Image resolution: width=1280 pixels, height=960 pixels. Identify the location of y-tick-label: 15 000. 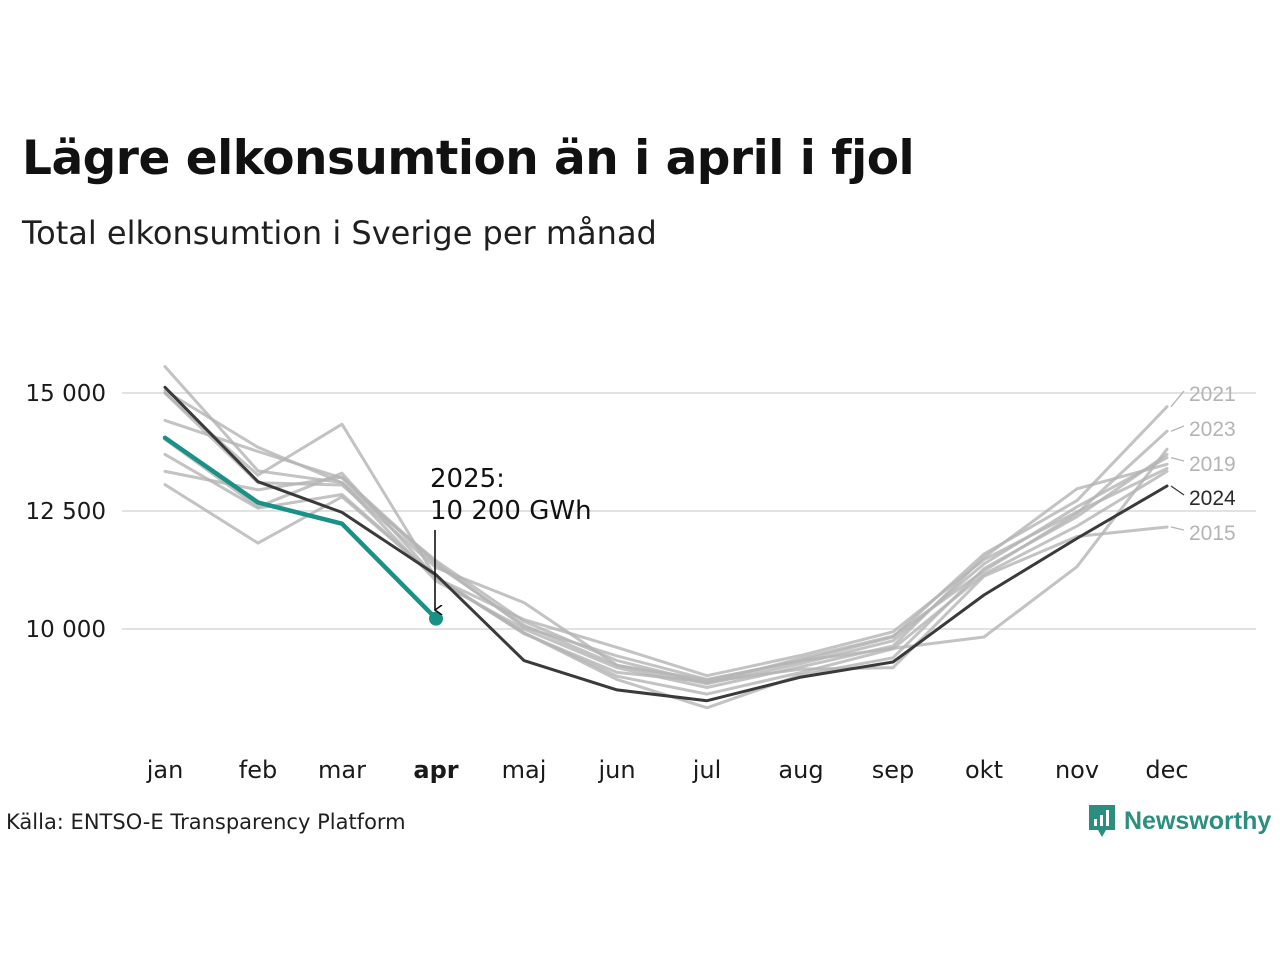
(66, 394).